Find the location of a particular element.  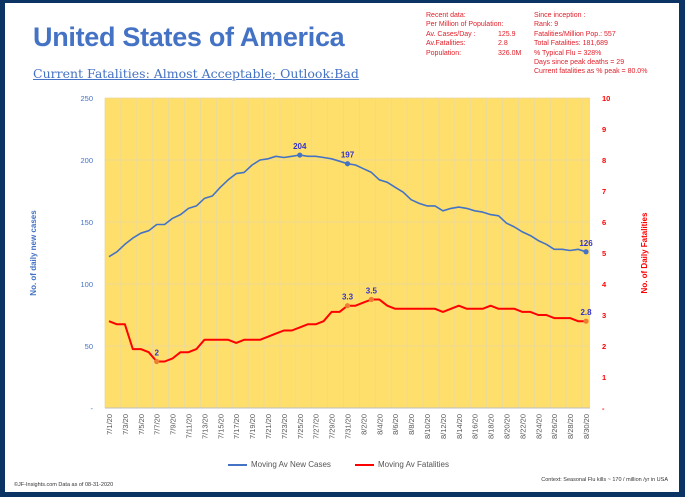

x-tick-label: 7/7/20 is located at coordinates (157, 424).